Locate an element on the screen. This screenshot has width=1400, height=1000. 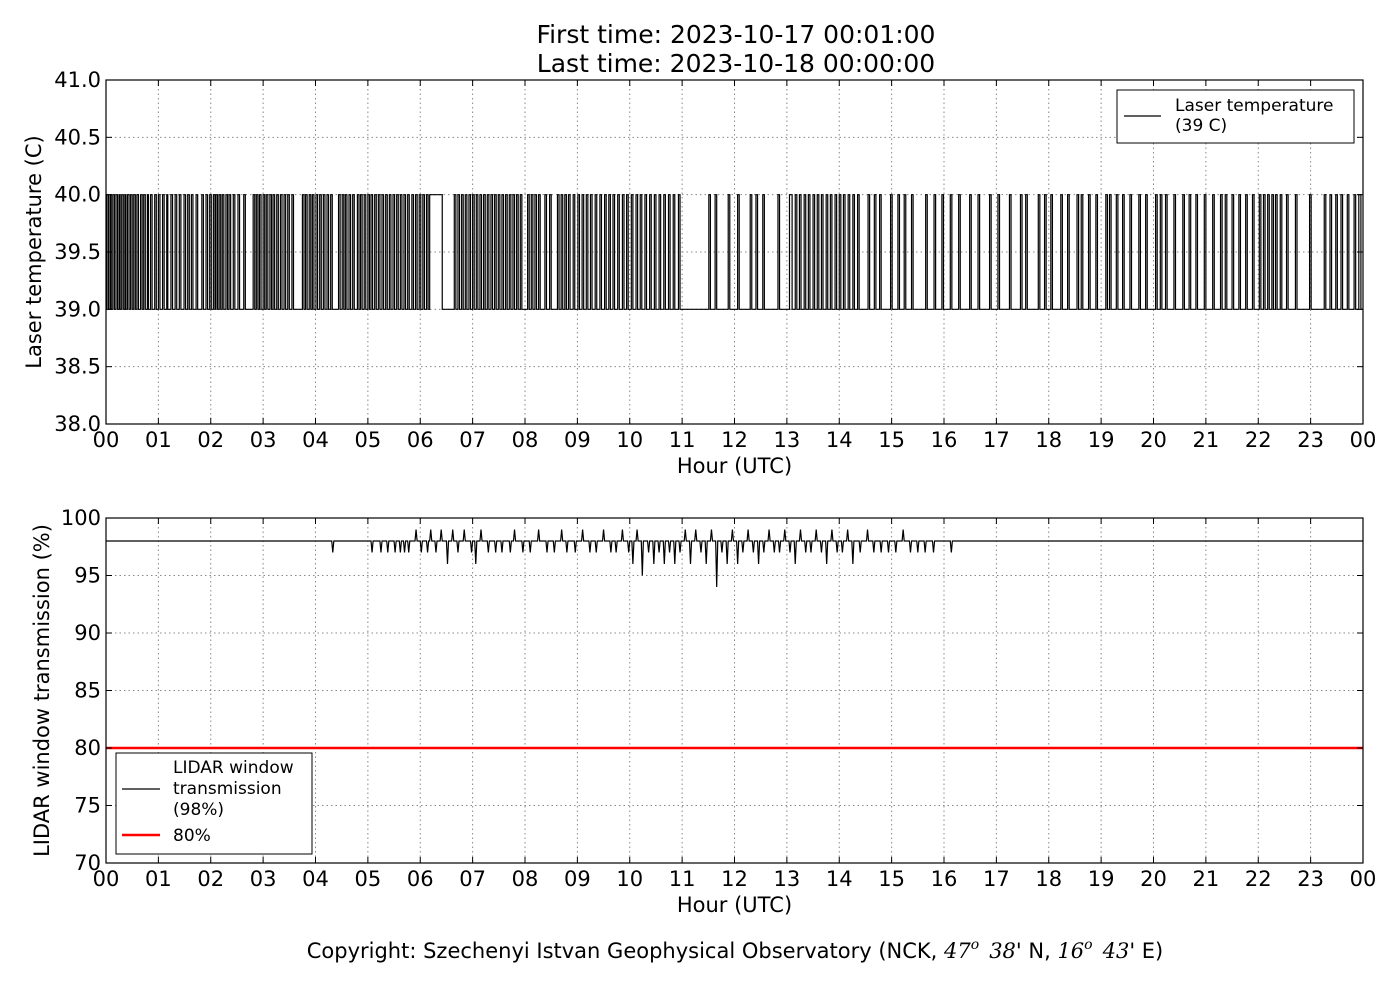
laser-xtick-label: 10 is located at coordinates (629, 440).